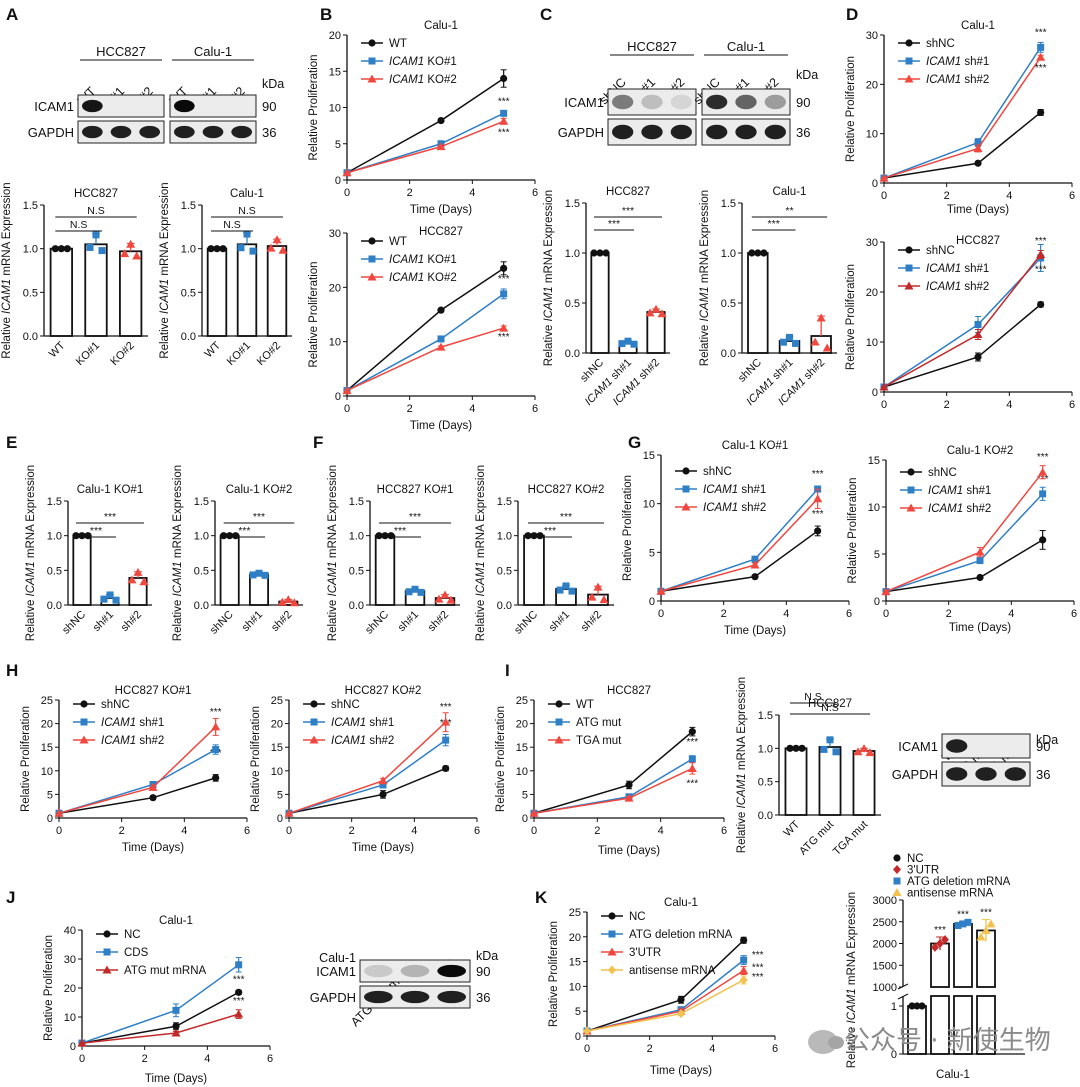 Image resolution: width=1080 pixels, height=1087 pixels. I want to click on kda-label: kDa, so click(807, 75).